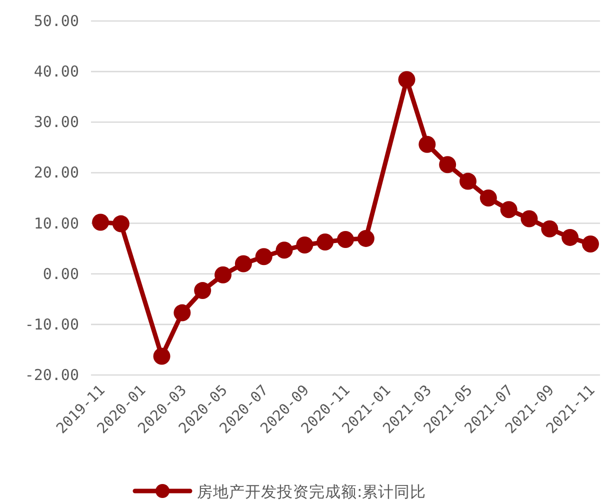 The height and width of the screenshot is (501, 603). What do you see at coordinates (56, 223) in the screenshot?
I see `y-tick-label: 10.00` at bounding box center [56, 223].